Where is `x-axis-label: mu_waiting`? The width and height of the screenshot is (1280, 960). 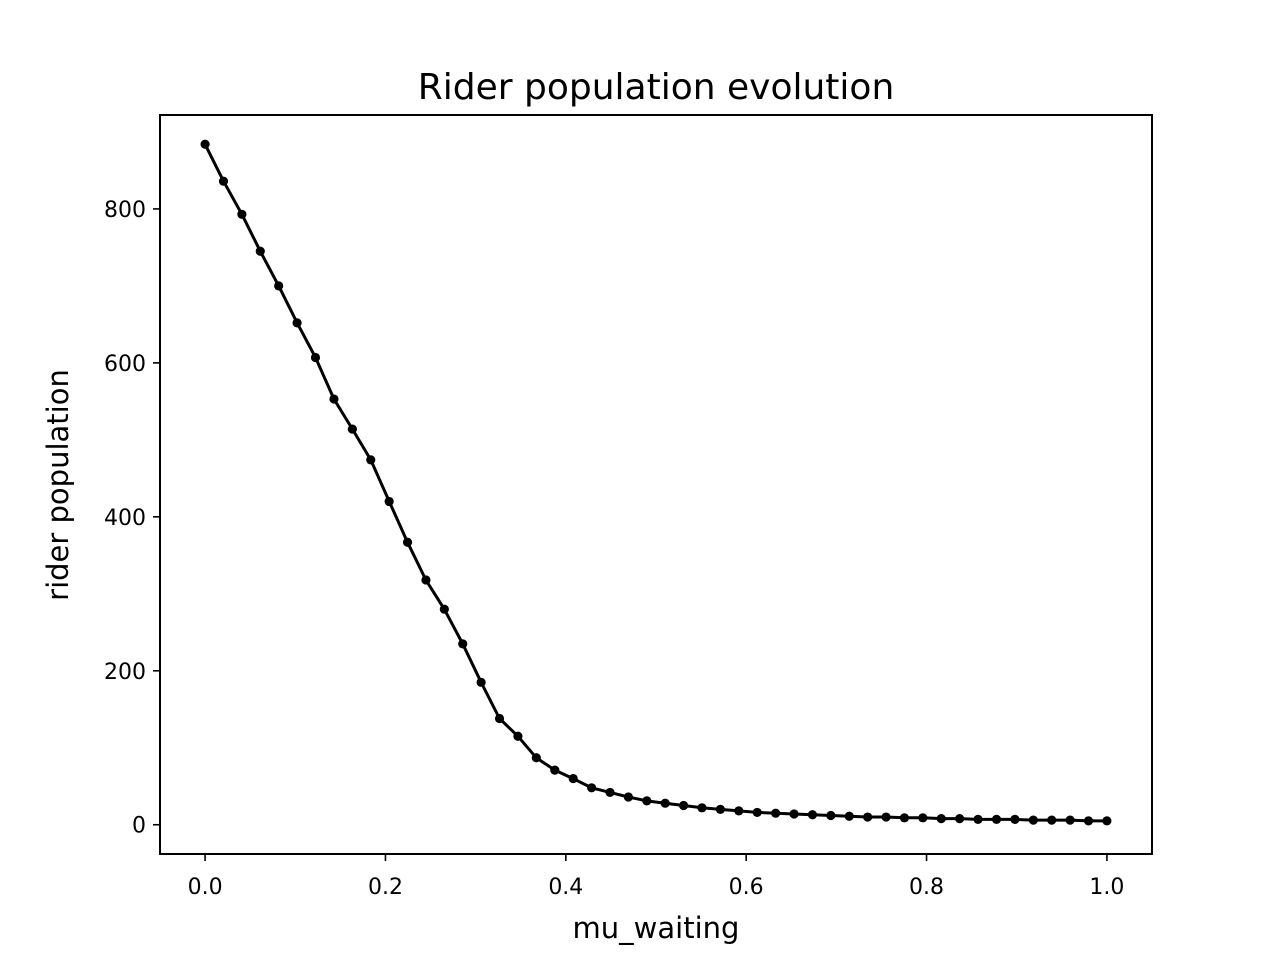 x-axis-label: mu_waiting is located at coordinates (656, 928).